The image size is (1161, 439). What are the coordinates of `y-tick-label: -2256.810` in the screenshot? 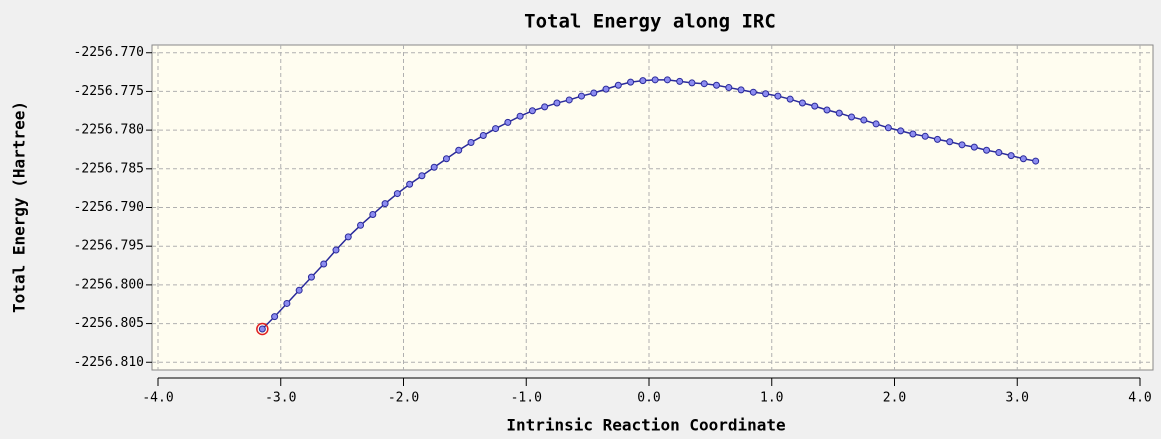 It's located at (109, 362).